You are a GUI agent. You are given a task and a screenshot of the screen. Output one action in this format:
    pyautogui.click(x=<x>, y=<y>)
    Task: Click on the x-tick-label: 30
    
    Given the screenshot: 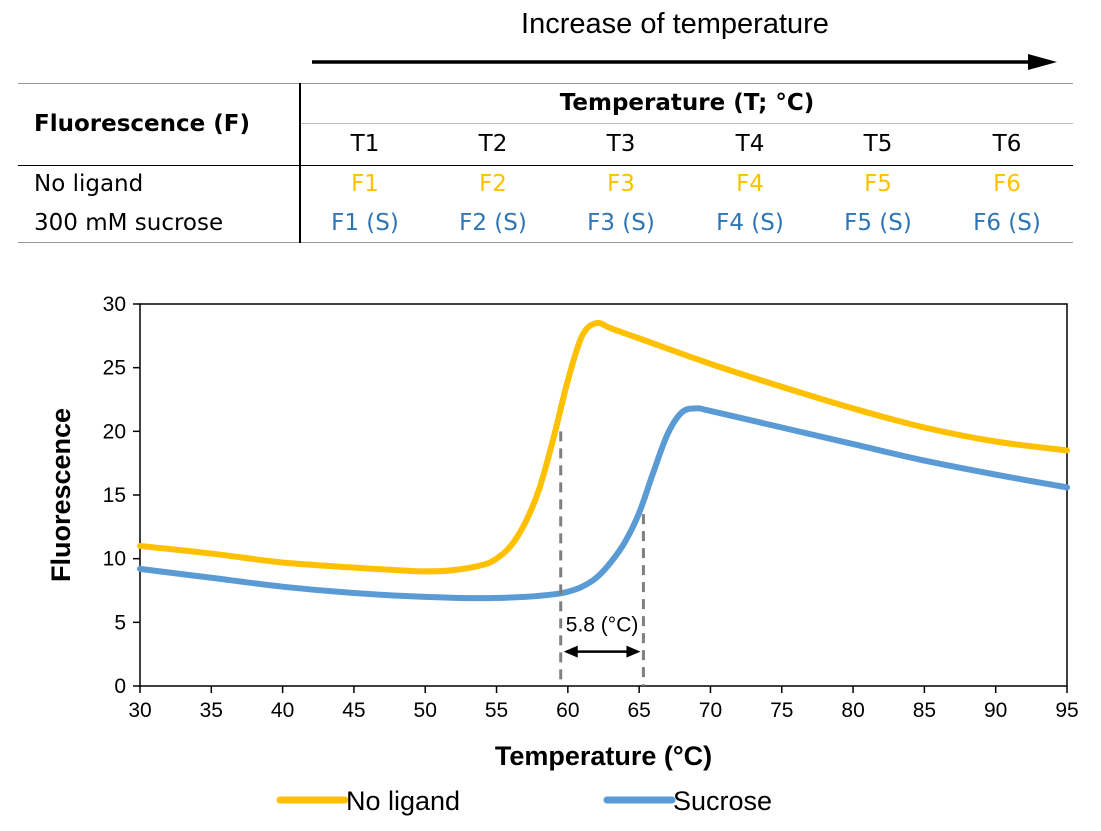 What is the action you would take?
    pyautogui.click(x=139, y=710)
    